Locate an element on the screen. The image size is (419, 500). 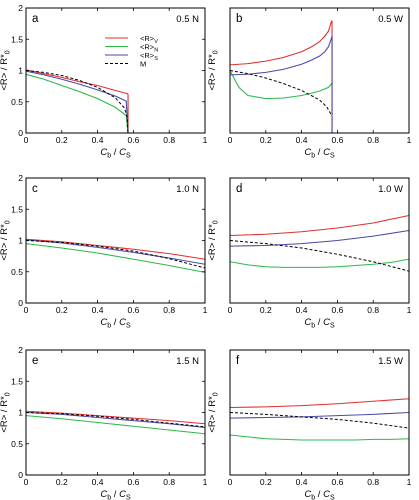
x-tick-label-b: 1 is located at coordinates (409, 140).